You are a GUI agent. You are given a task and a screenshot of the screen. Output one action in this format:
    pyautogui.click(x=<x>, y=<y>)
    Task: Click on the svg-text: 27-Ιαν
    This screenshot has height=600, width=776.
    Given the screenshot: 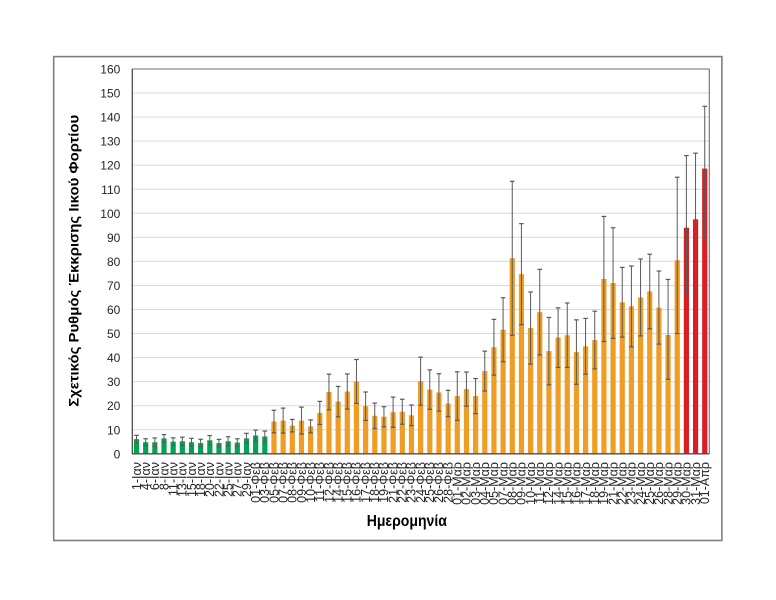 What is the action you would take?
    pyautogui.click(x=238, y=479)
    